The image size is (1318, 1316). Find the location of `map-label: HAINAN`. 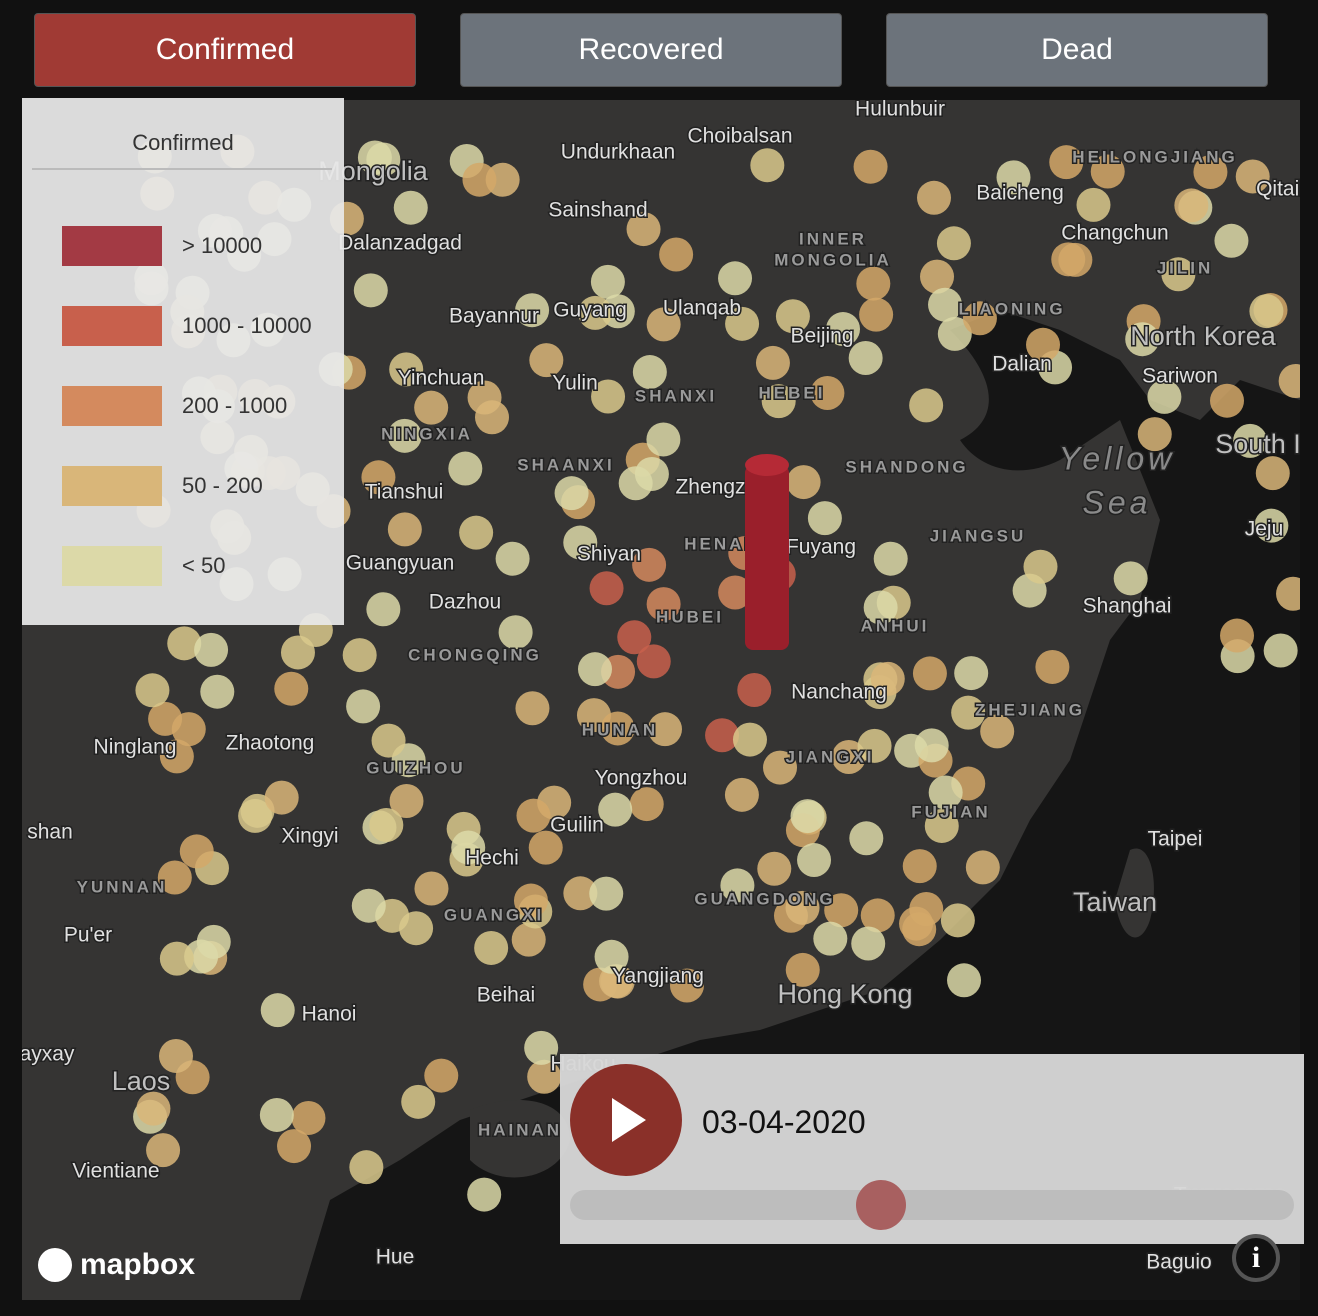

map-label: HAINAN is located at coordinates (520, 1129).